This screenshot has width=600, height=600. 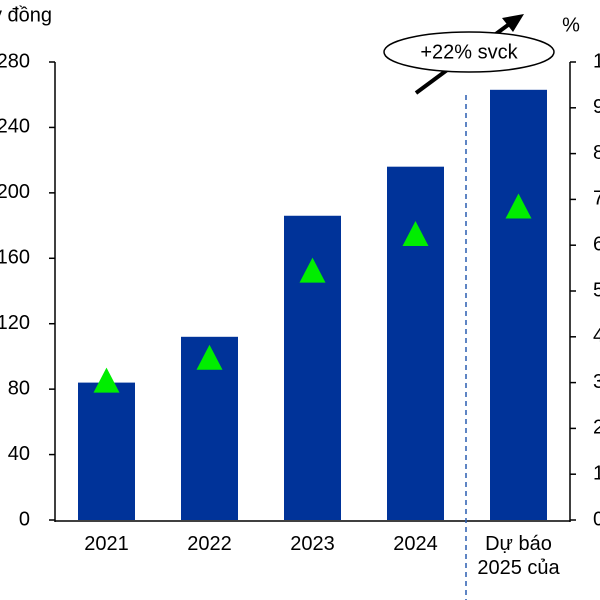 I want to click on y2-tick-label: 9, so click(x=596, y=107).